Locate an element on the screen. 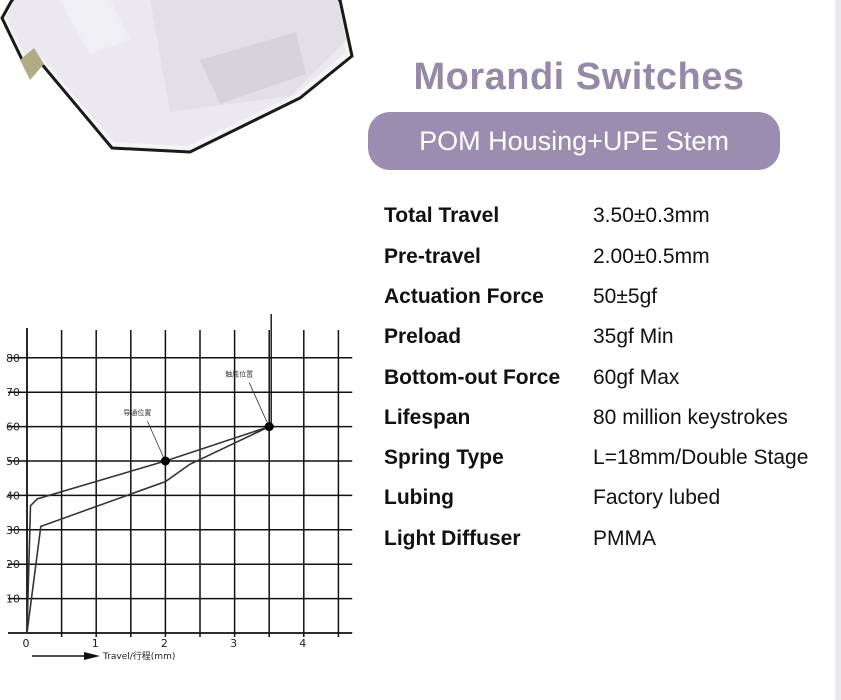  spec-label: Lifespan is located at coordinates (427, 417).